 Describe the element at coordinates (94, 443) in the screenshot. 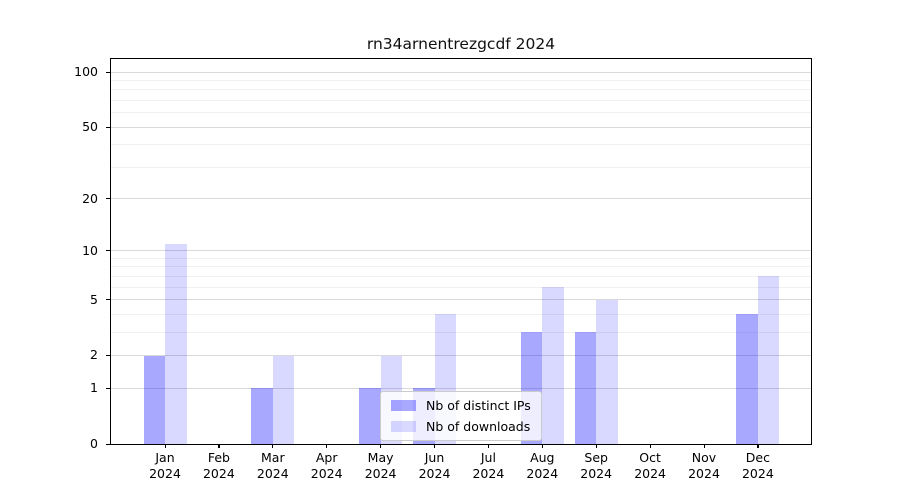

I see `y-tick-label-0: 0` at that location.